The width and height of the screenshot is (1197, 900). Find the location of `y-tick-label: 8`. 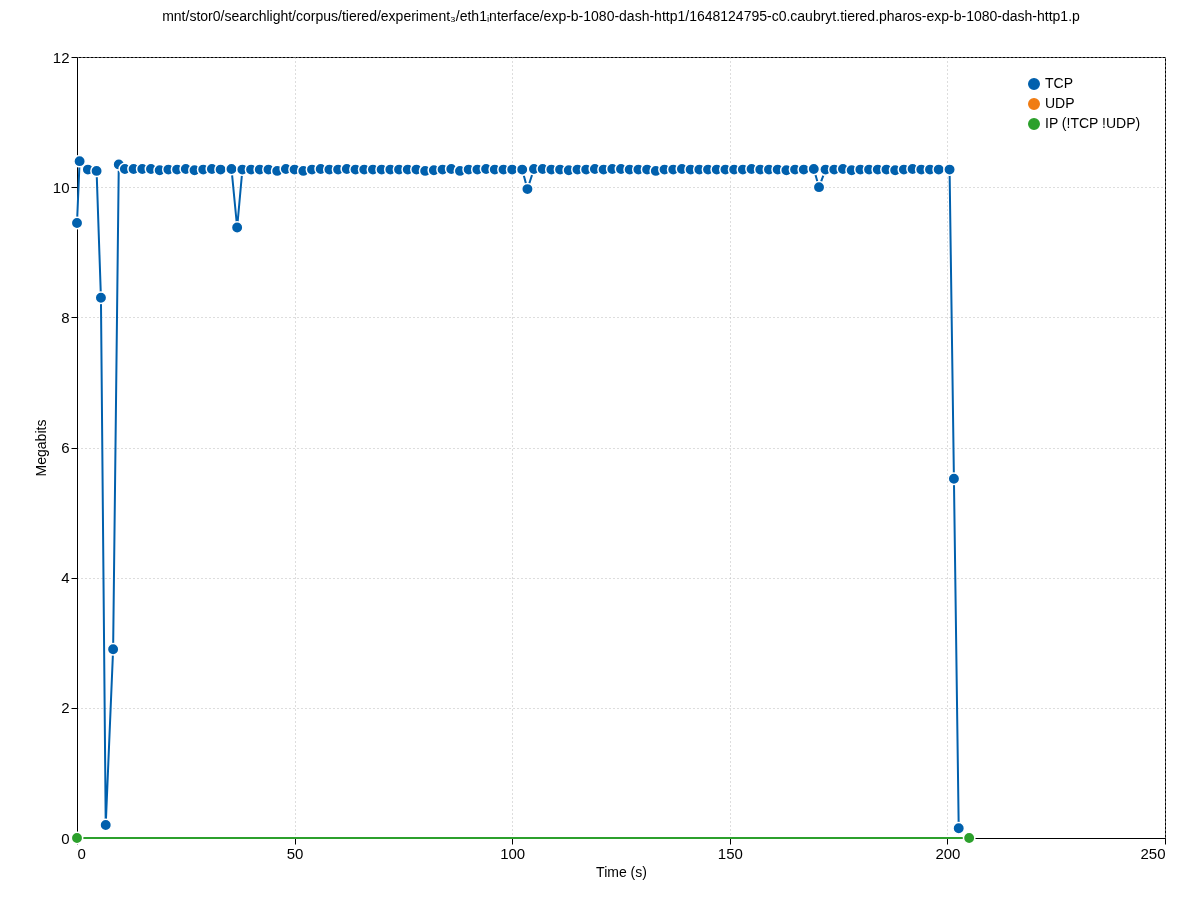

y-tick-label: 8 is located at coordinates (65, 317).